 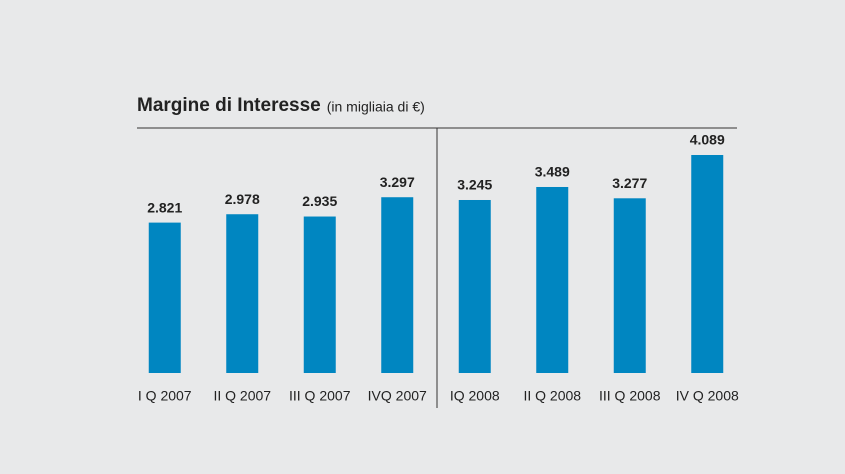 I want to click on x-tick-label: IVQ 2007, so click(x=397, y=396).